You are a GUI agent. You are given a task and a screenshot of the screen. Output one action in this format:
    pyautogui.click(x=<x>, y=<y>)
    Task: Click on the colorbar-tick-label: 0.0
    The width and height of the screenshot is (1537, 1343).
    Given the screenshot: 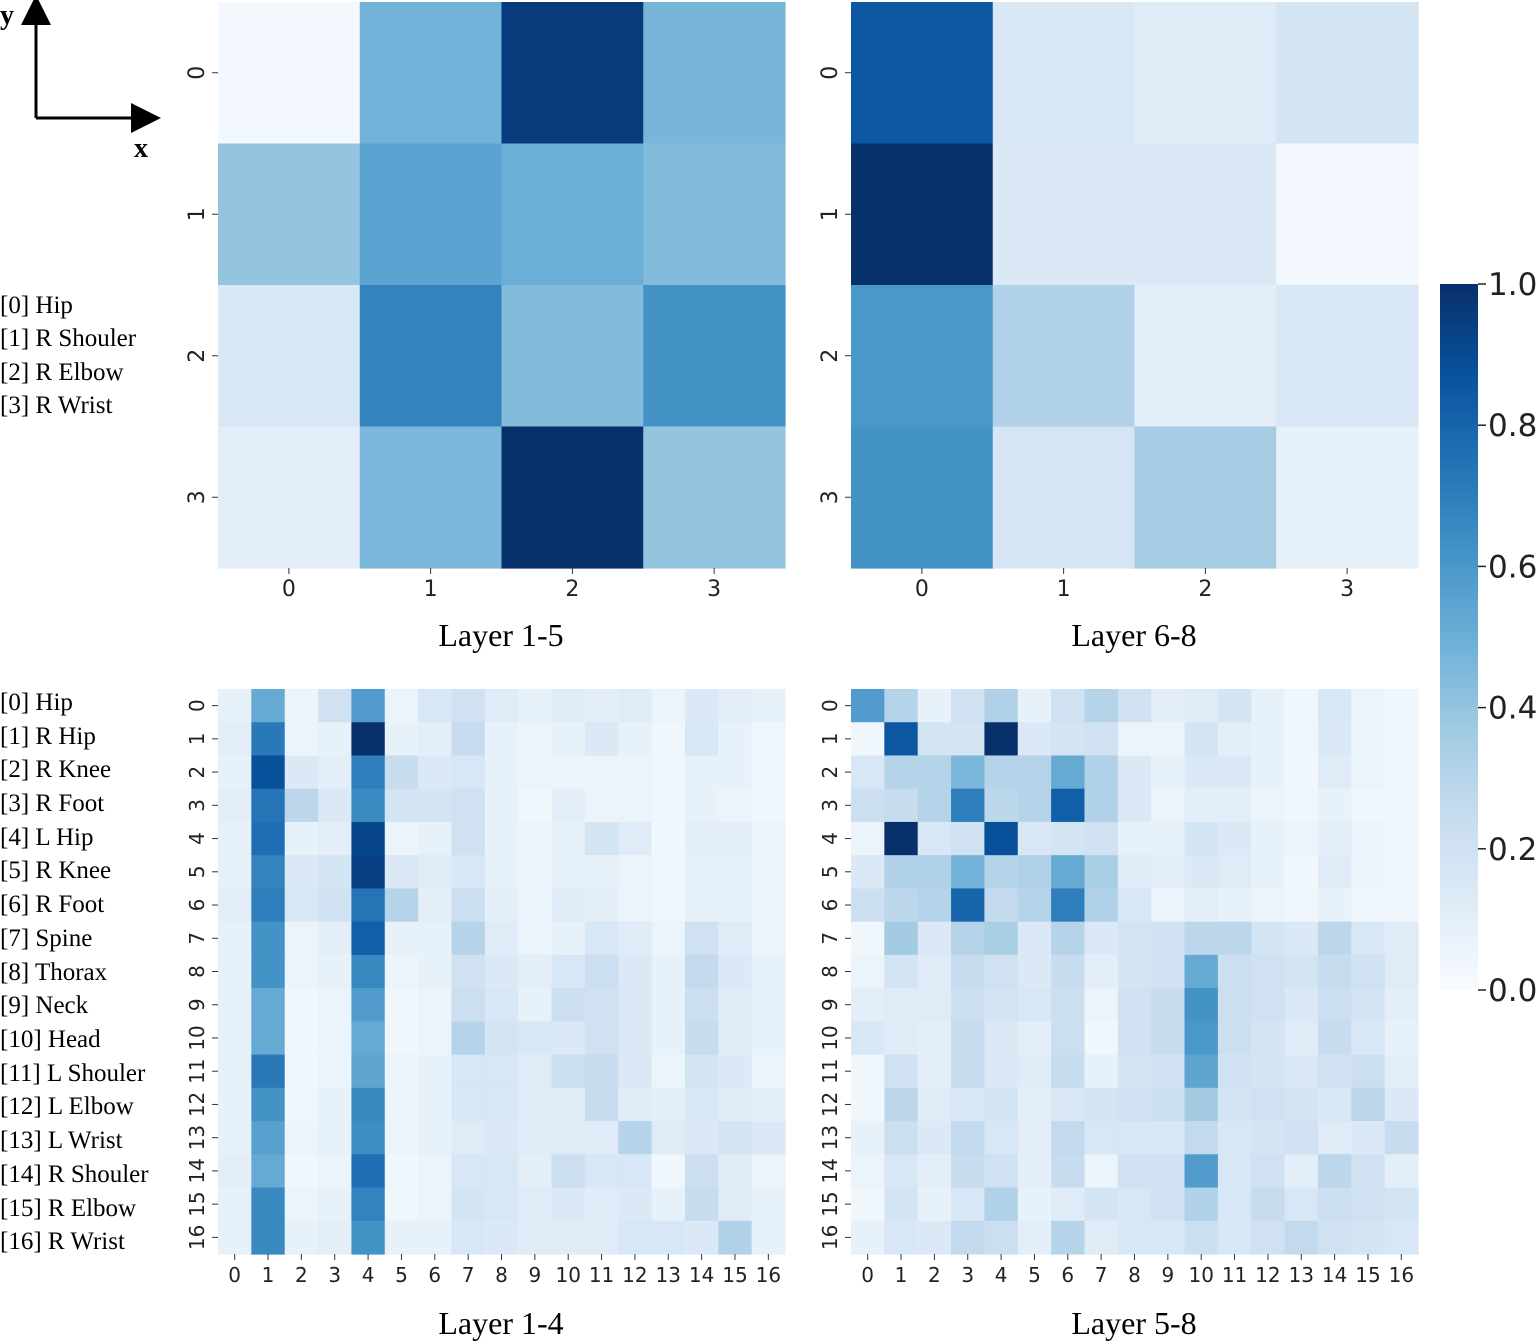 What is the action you would take?
    pyautogui.click(x=1512, y=991)
    